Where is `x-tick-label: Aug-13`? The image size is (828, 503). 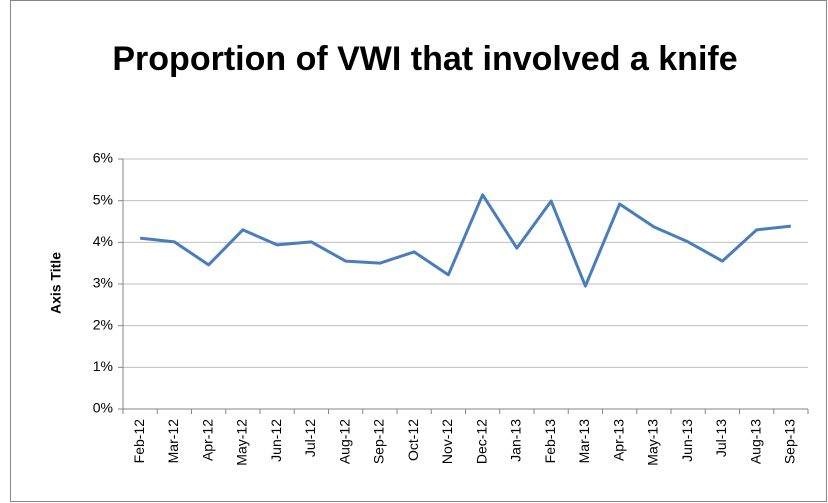
x-tick-label: Aug-13 is located at coordinates (755, 441).